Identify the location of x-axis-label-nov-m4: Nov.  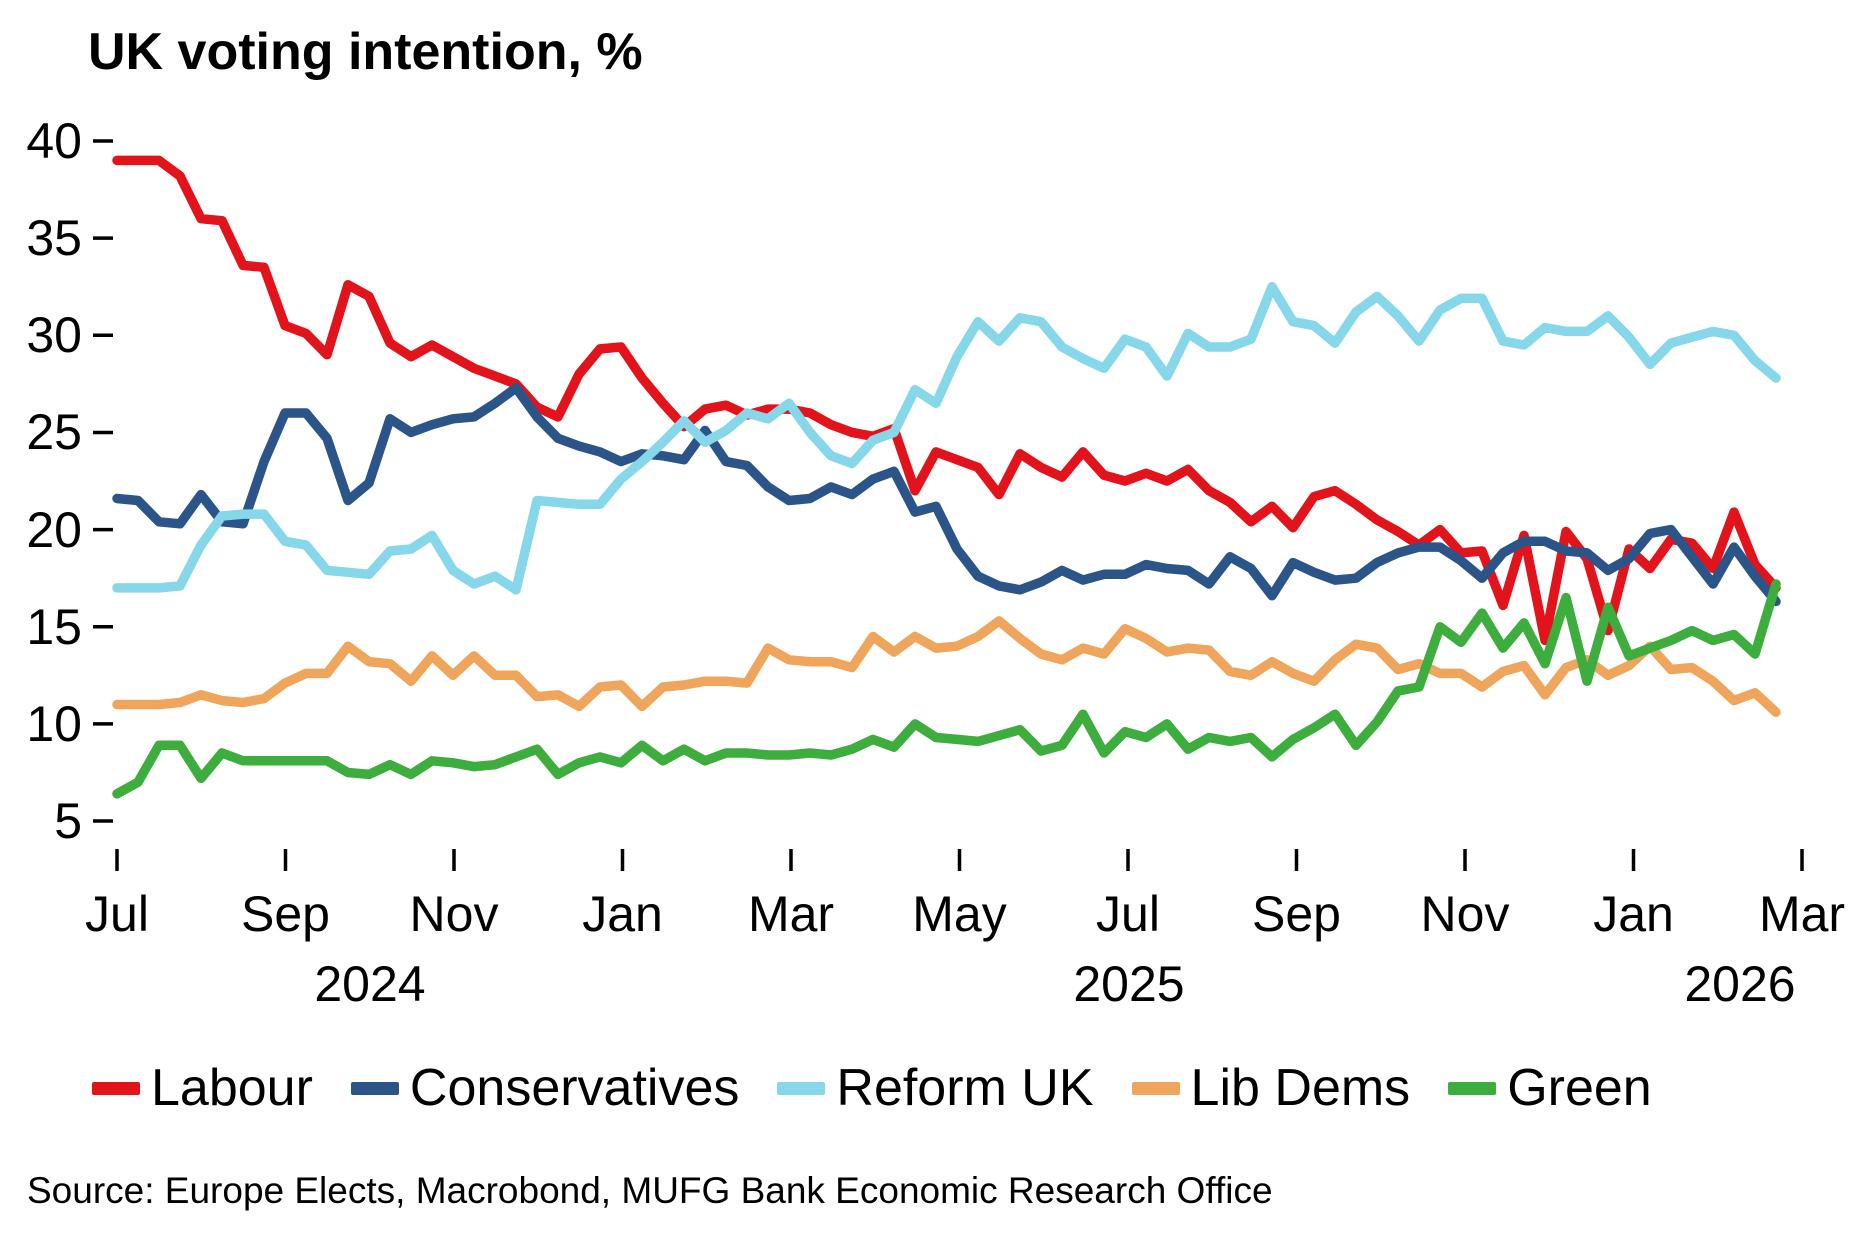
(454, 914).